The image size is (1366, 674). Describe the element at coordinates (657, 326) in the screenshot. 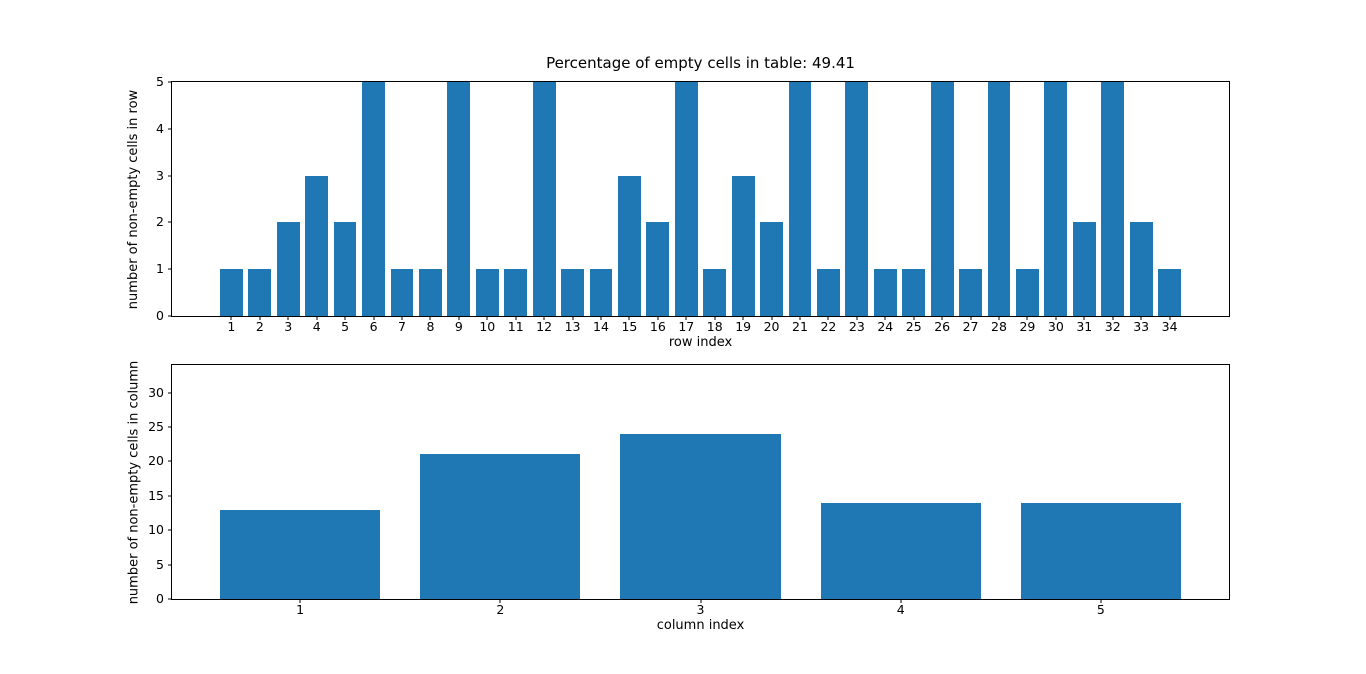

I see `x-tick-label: 16` at that location.